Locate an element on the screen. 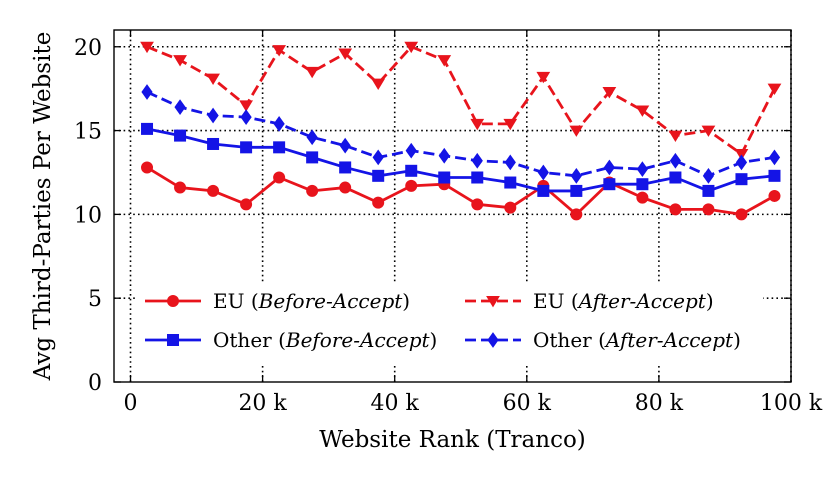 This screenshot has width=830, height=489. x-tick-label: 0 is located at coordinates (131, 403).